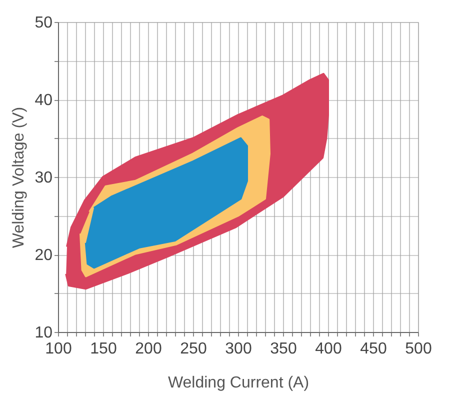  I want to click on y-tick-label: 40, so click(43, 100).